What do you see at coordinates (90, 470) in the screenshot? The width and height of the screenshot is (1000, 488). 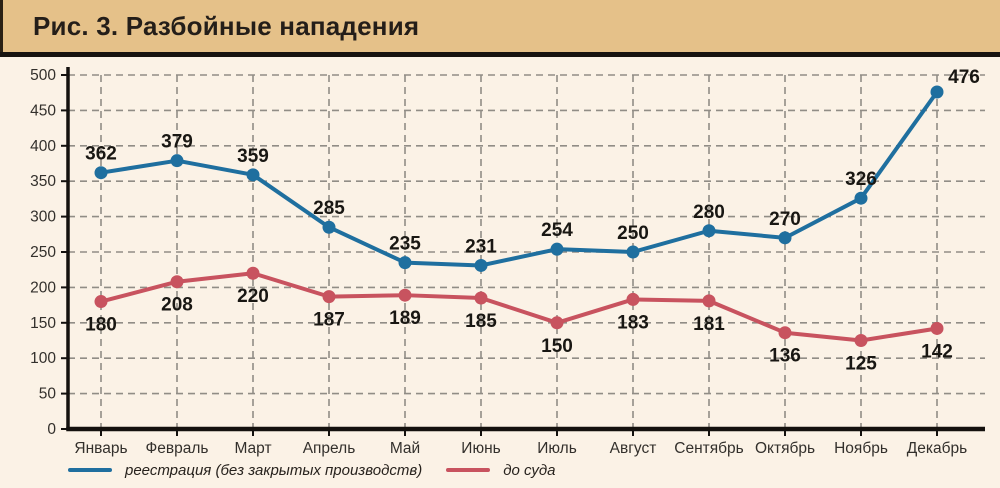 I see `legend-swatch-blue` at bounding box center [90, 470].